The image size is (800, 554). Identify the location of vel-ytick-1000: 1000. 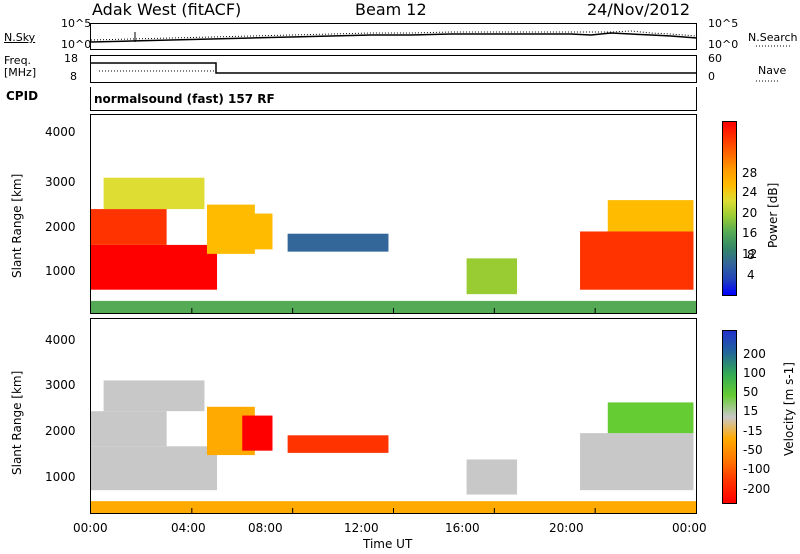
(60, 477).